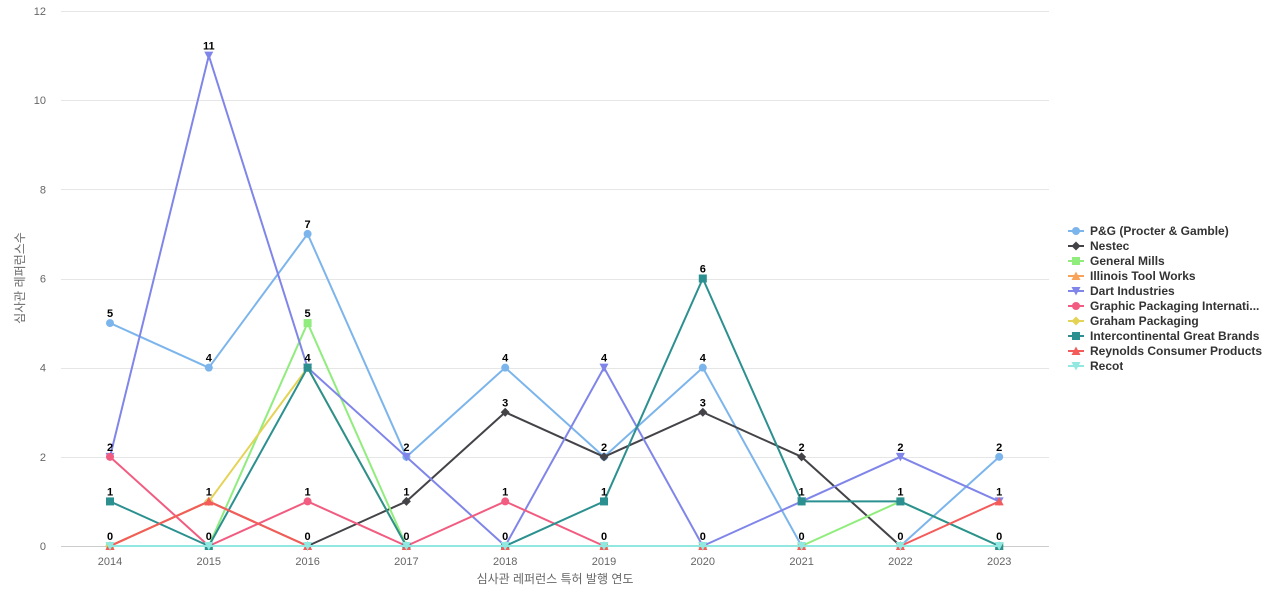 The image size is (1280, 600). Describe the element at coordinates (900, 562) in the screenshot. I see `x-tick-label: 2022` at that location.